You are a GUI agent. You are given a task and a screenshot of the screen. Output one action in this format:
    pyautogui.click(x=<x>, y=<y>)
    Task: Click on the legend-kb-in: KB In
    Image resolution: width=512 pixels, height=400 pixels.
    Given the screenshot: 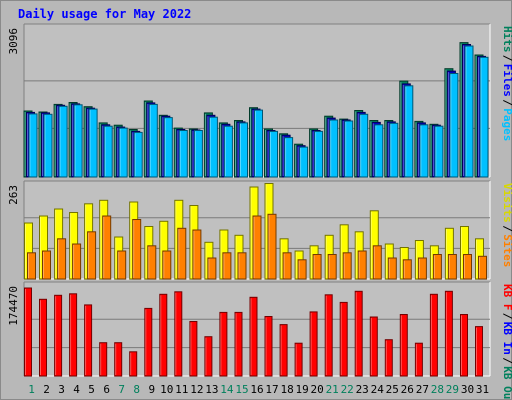 What is the action you would take?
    pyautogui.click(x=506, y=338)
    